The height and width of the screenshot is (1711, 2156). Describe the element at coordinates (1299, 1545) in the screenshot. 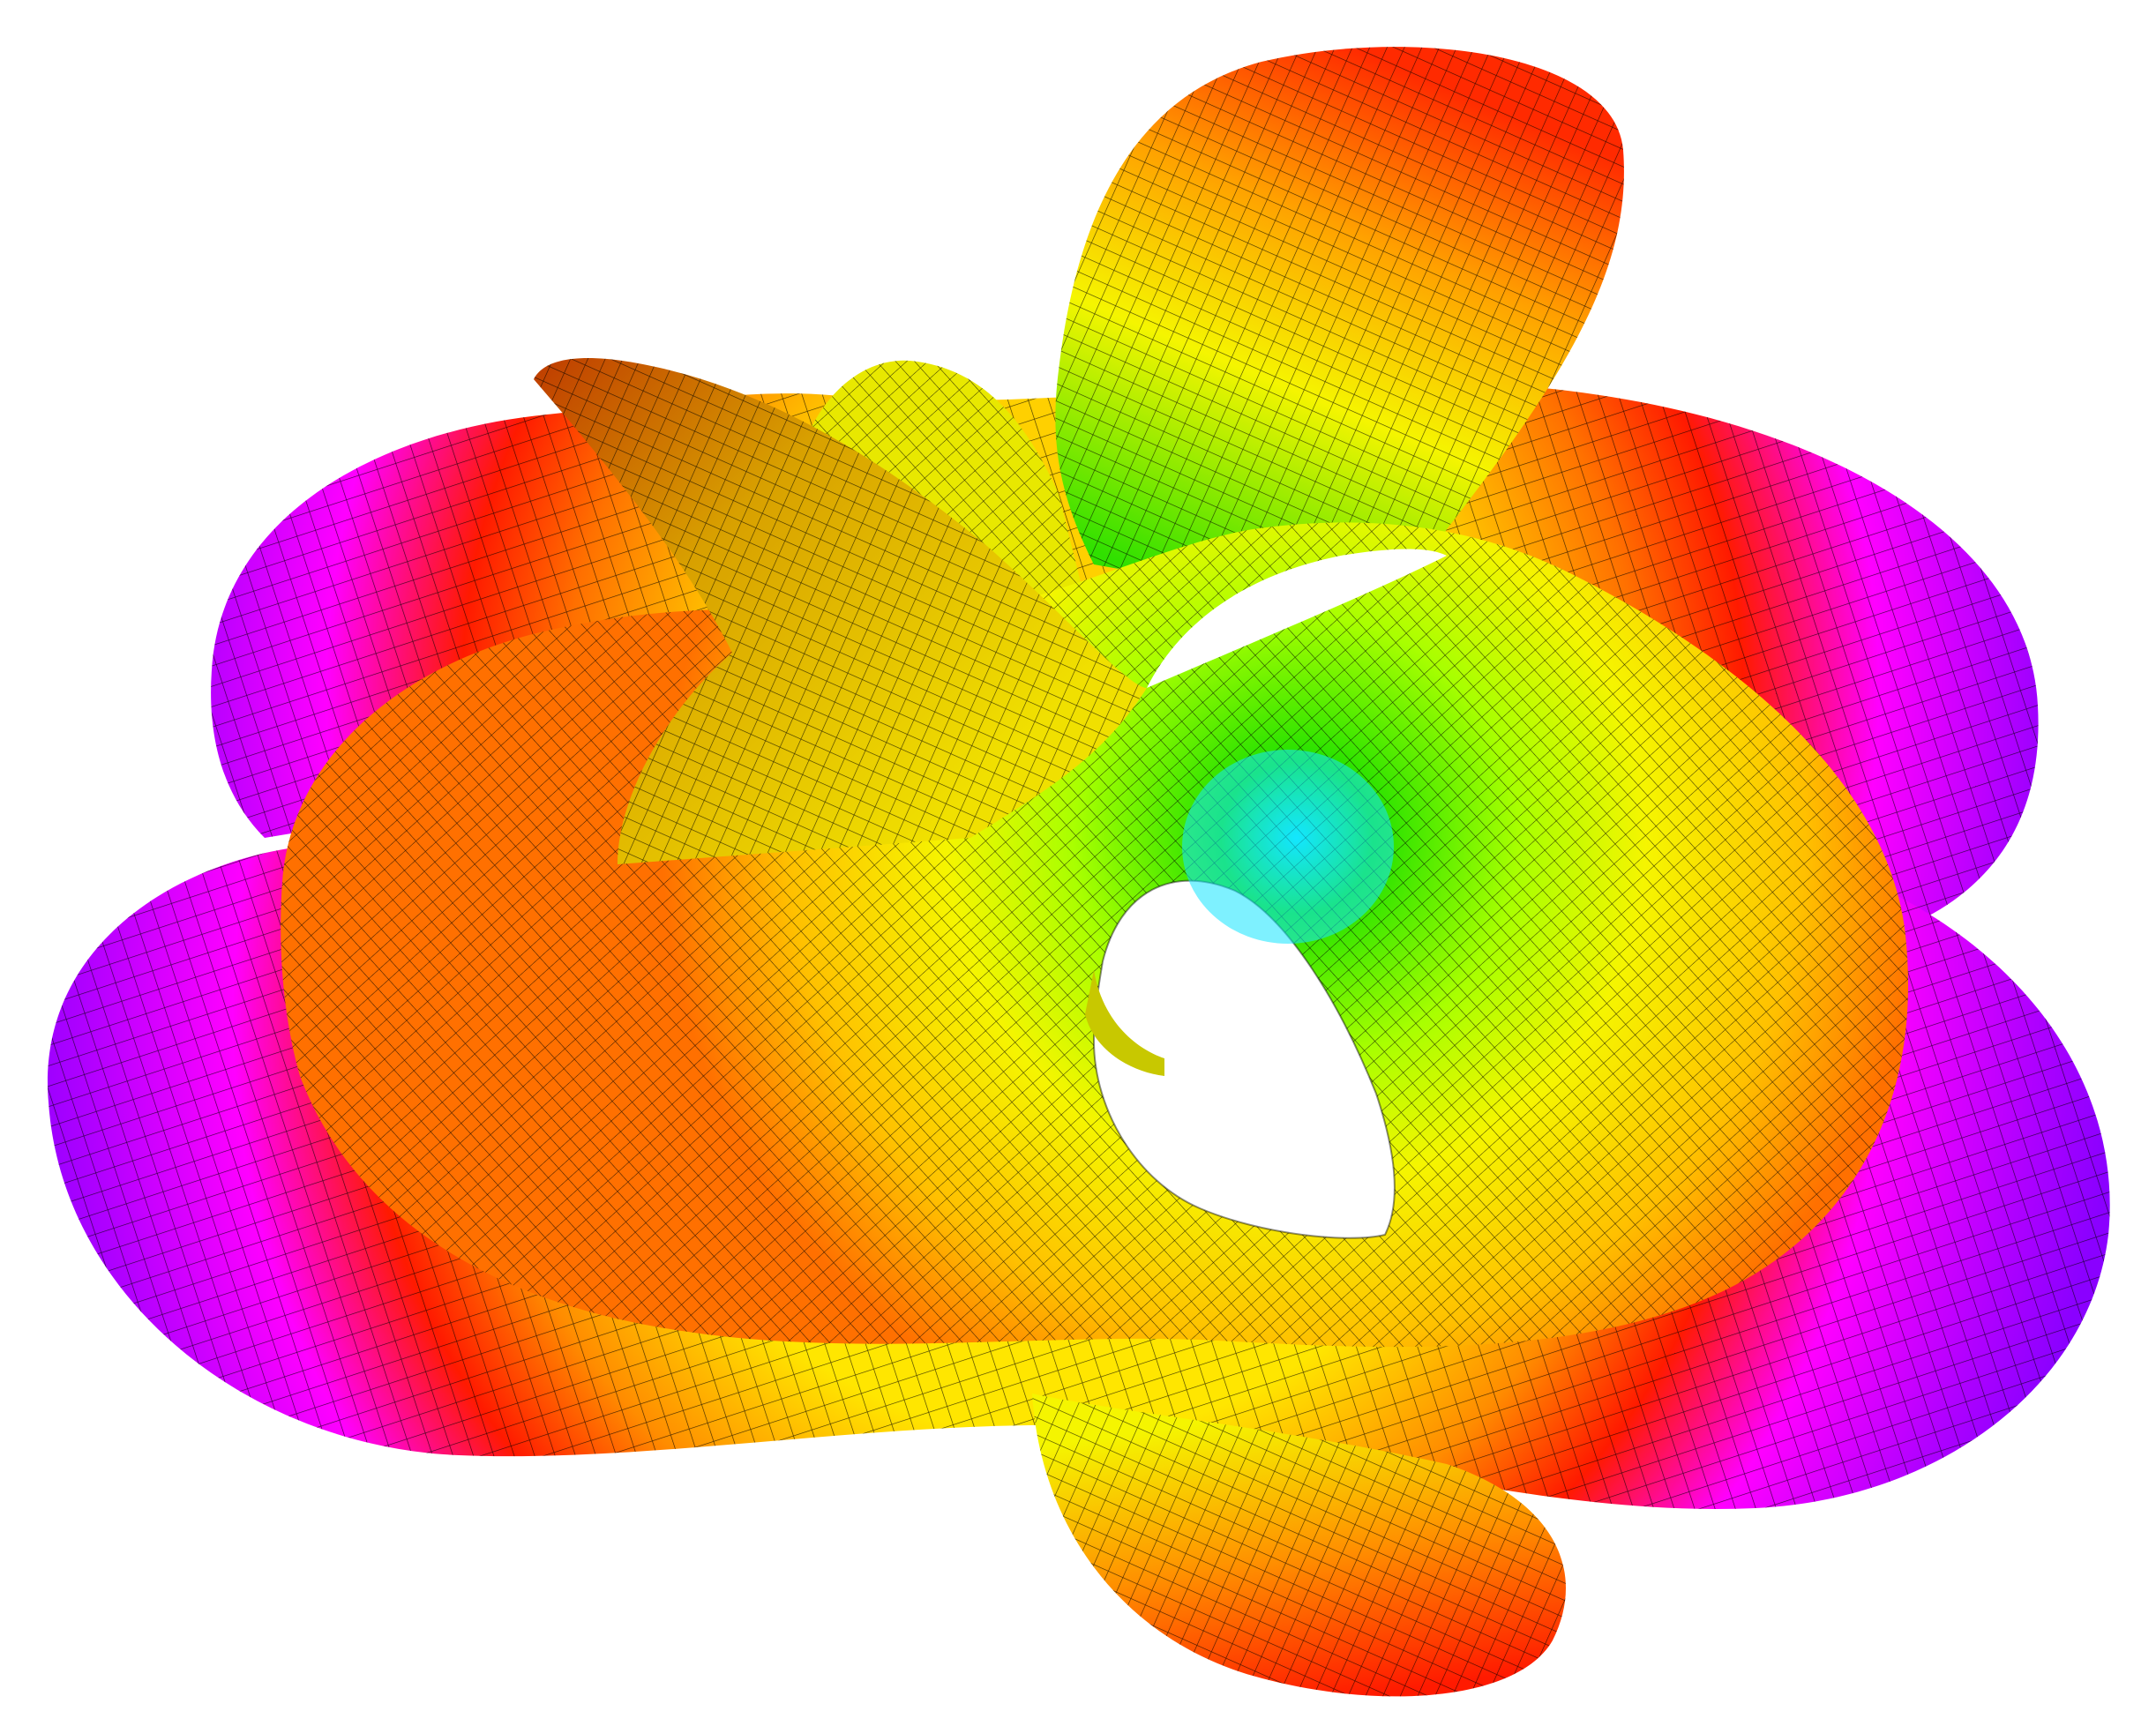

I see `bottom-lobe` at that location.